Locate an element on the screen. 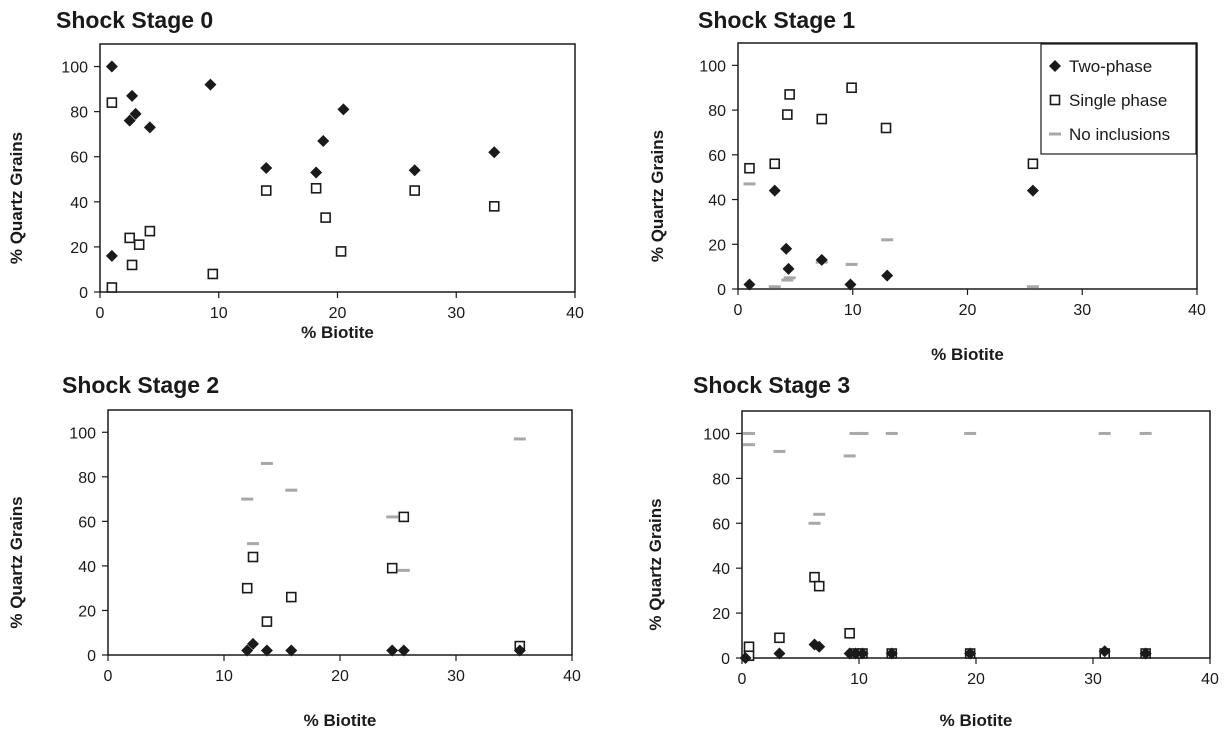 This screenshot has width=1230, height=735. legend-box is located at coordinates (1118, 99).